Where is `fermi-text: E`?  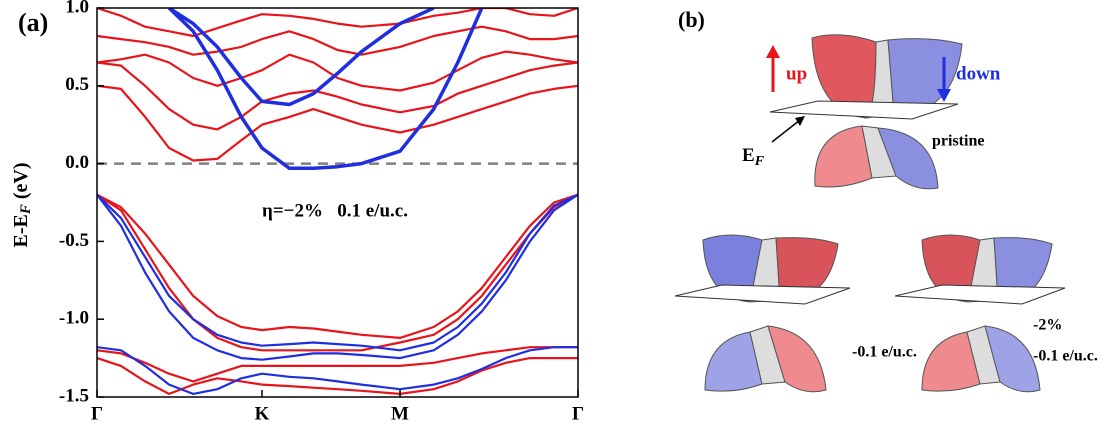
fermi-text: E is located at coordinates (748, 155).